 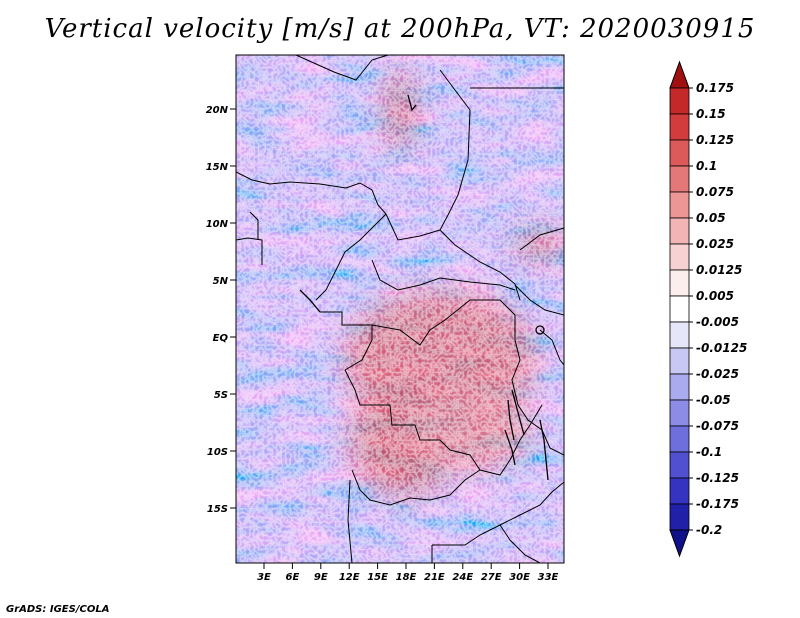 I want to click on lon-tick-label: 18E, so click(x=406, y=577).